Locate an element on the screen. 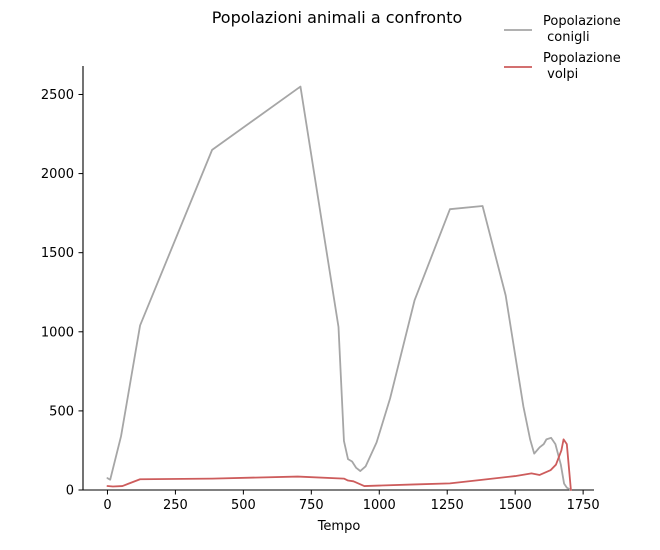  y-tick-label: 2000 is located at coordinates (57, 174).